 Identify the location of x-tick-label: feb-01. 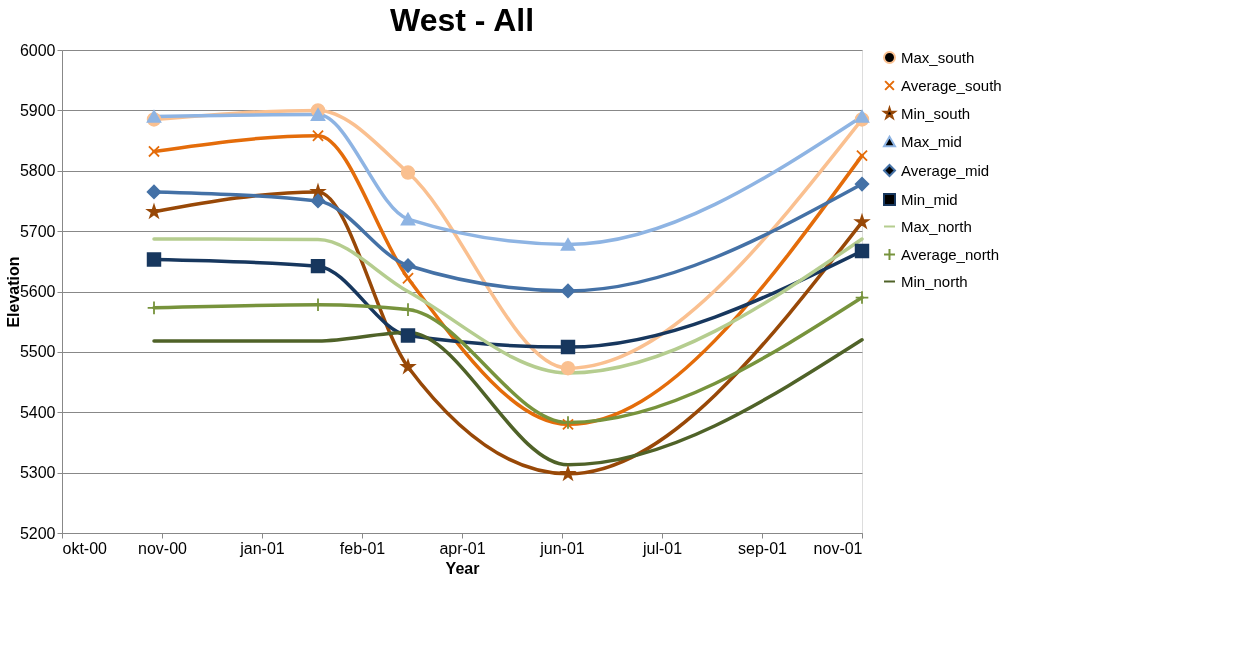
(362, 548).